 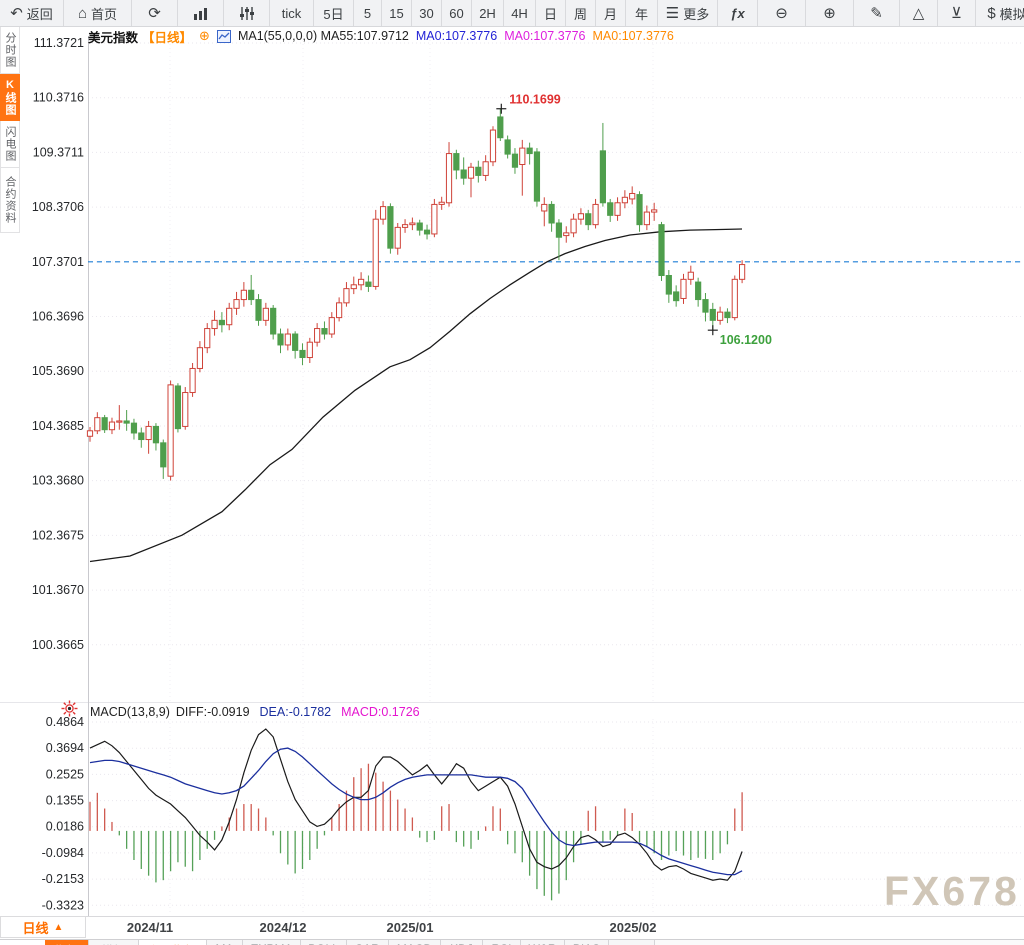 What do you see at coordinates (58, 371) in the screenshot?
I see `main-y-axis-label: 105.3690` at bounding box center [58, 371].